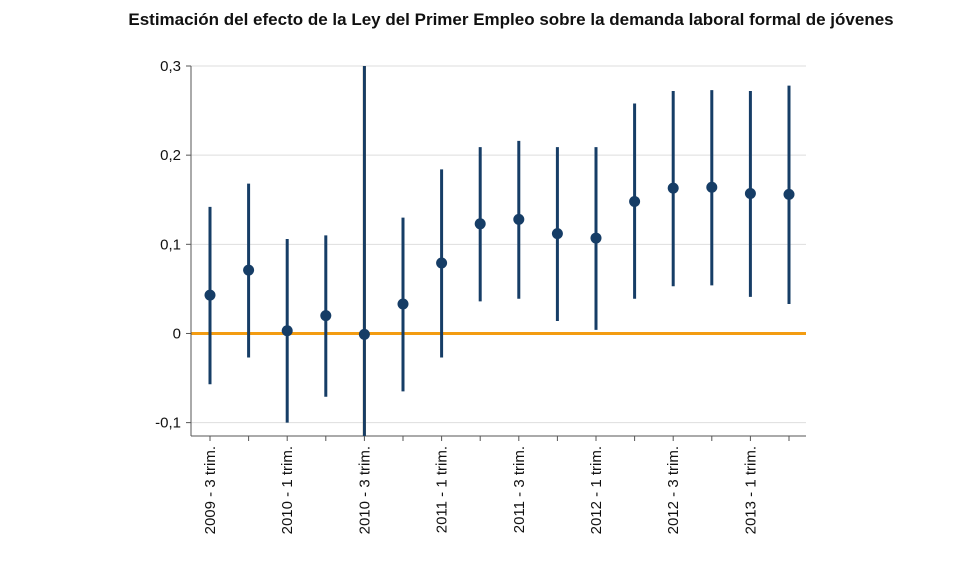 Image resolution: width=962 pixels, height=562 pixels. I want to click on x-tick-label: 2012 - 1 trim., so click(596, 490).